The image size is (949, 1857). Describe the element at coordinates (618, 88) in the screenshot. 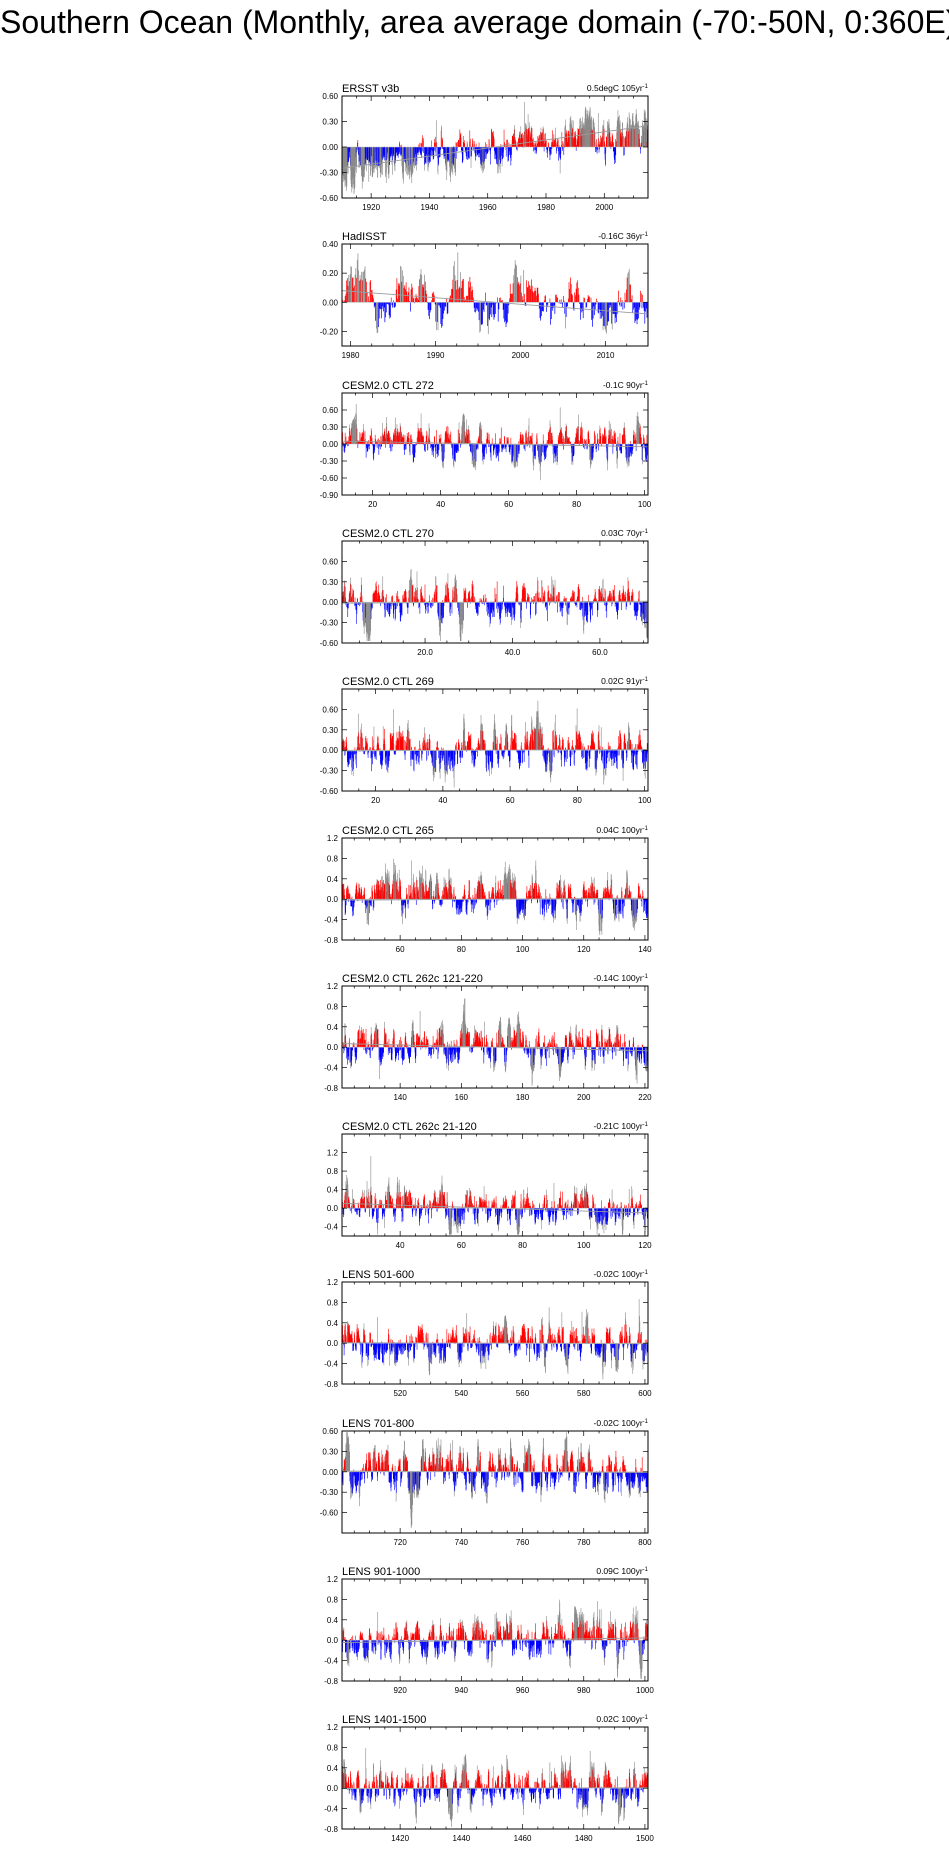

I see `trend-annotation: 0.5degC 105yr-1` at that location.